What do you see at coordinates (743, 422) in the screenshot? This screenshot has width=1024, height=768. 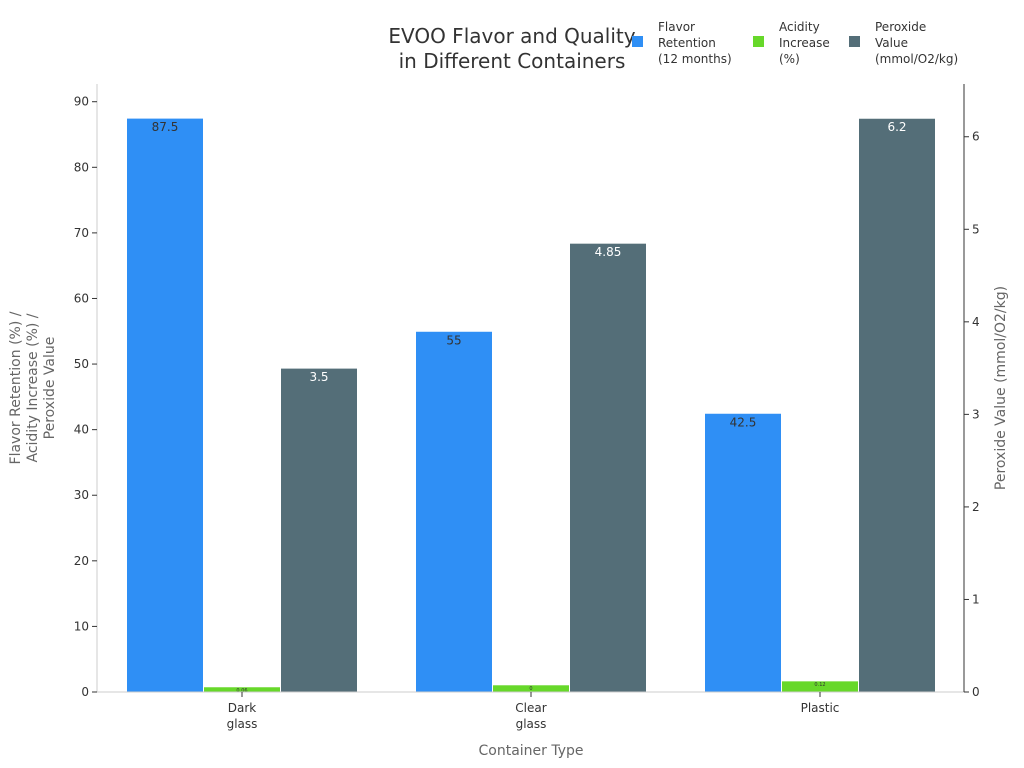 I see `bar-value-label: 42.5` at bounding box center [743, 422].